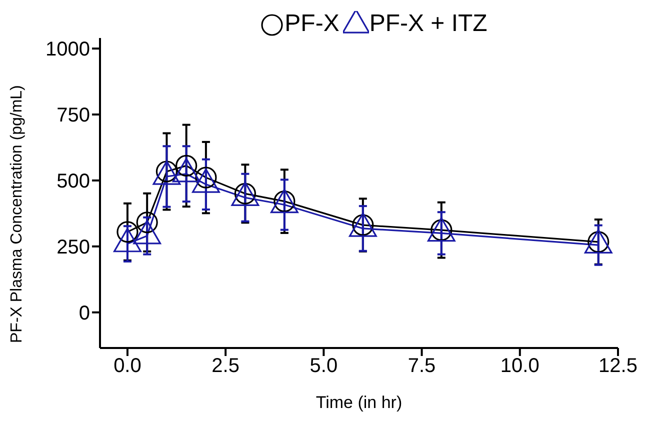  What do you see at coordinates (520, 366) in the screenshot?
I see `x-tick-label: 10.0` at bounding box center [520, 366].